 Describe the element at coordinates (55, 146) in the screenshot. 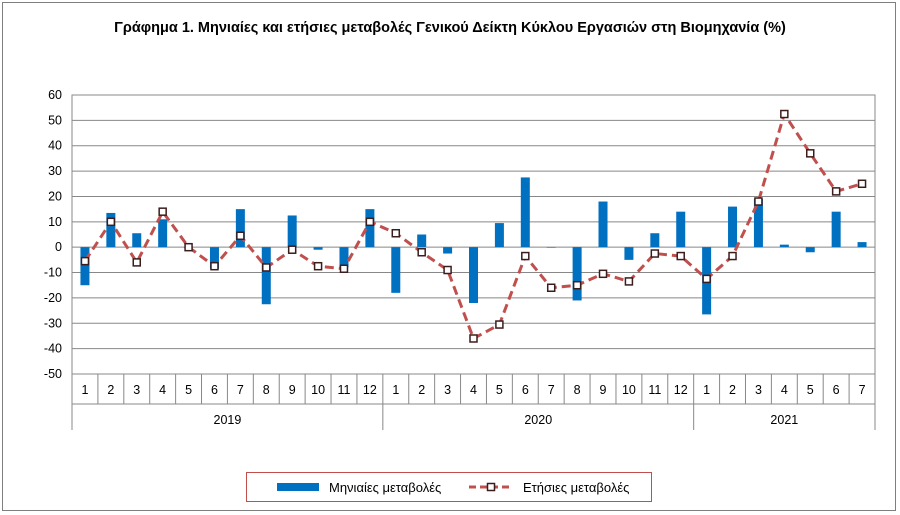

I see `y-tick-label: 40` at that location.